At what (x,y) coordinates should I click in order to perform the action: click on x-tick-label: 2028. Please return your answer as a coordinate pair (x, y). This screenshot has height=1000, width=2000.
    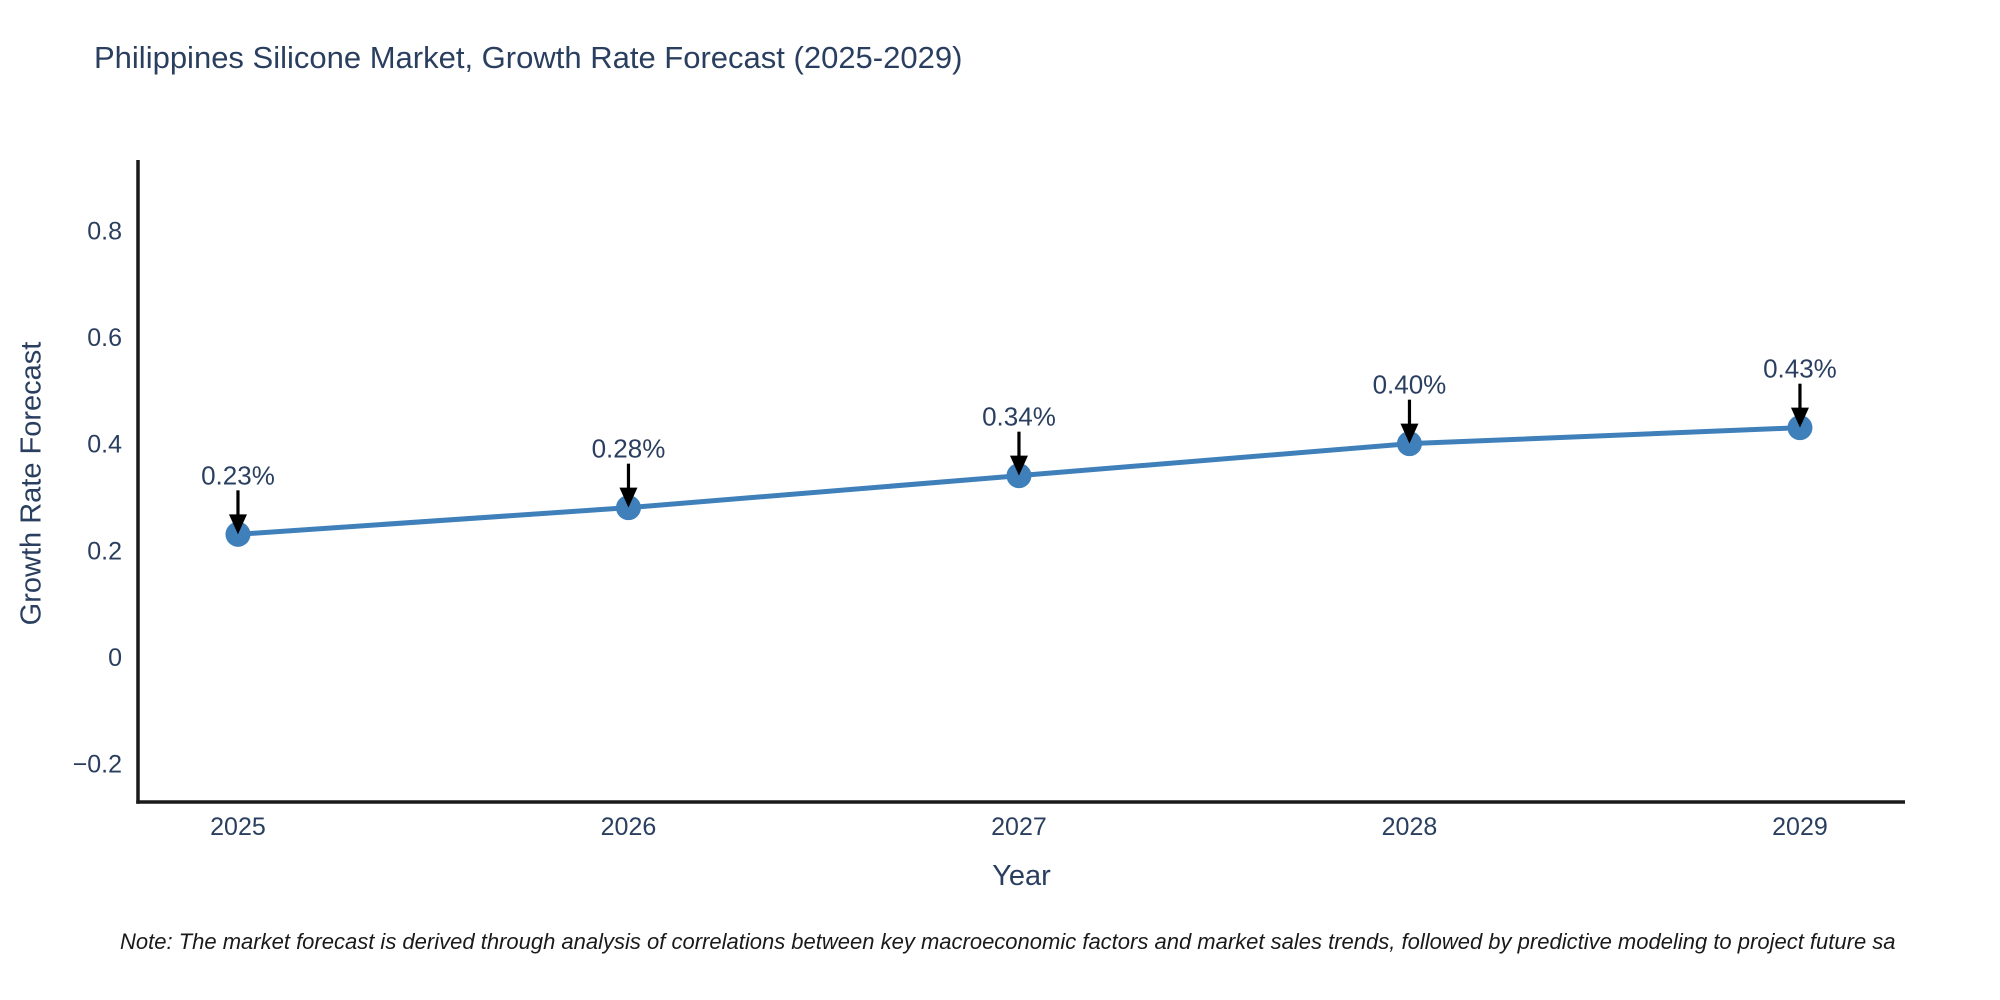
    Looking at the image, I should click on (1410, 827).